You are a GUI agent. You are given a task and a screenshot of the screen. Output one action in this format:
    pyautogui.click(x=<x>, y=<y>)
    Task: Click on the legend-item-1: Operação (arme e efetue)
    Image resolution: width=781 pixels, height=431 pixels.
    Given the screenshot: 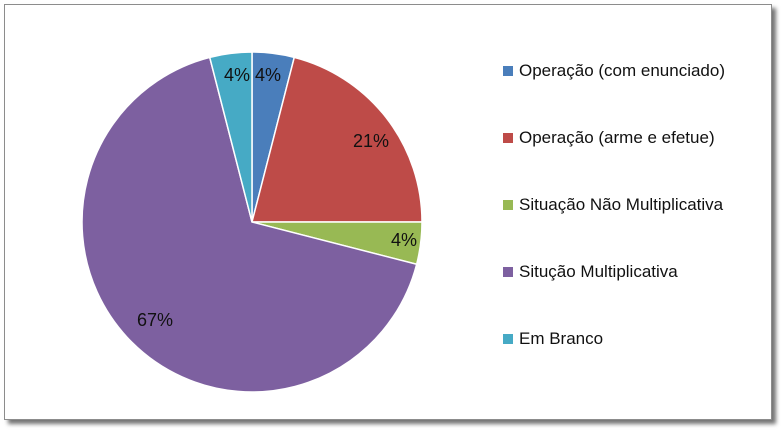 What is the action you would take?
    pyautogui.click(x=614, y=161)
    